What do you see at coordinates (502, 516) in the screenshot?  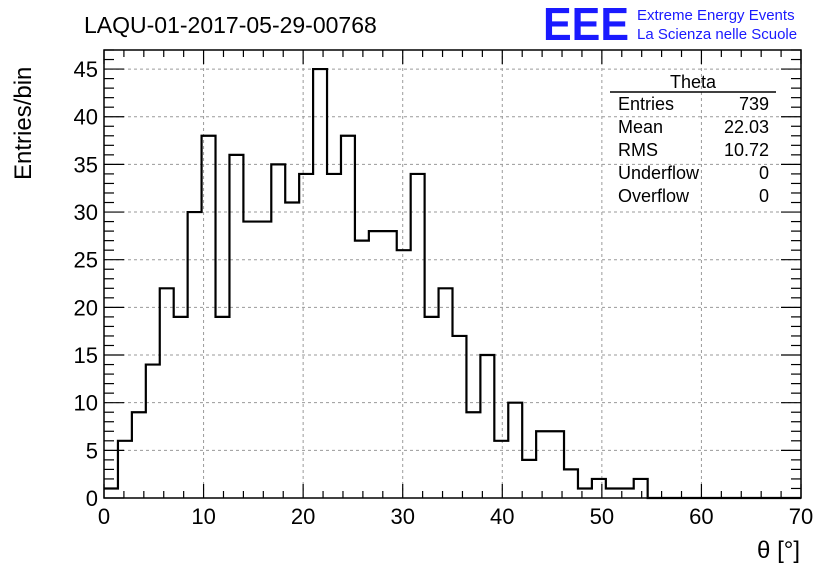 I see `x-tick-label: 40` at bounding box center [502, 516].